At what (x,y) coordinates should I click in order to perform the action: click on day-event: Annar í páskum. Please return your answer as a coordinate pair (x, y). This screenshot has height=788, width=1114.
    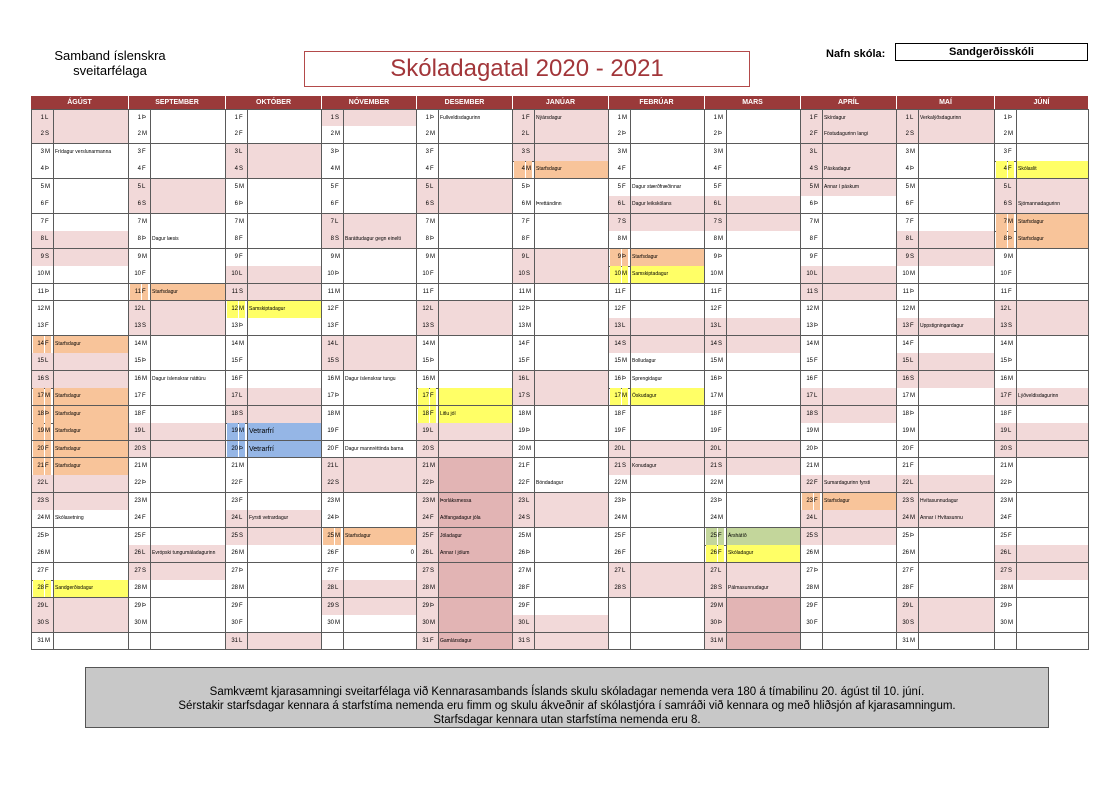
    Looking at the image, I should click on (859, 187).